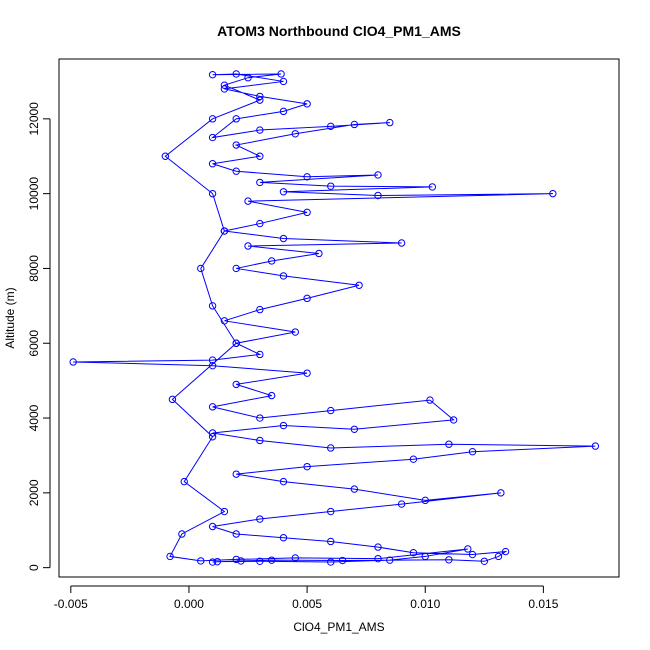 The height and width of the screenshot is (650, 650). Describe the element at coordinates (34, 343) in the screenshot. I see `y-tick-label: 6000` at that location.